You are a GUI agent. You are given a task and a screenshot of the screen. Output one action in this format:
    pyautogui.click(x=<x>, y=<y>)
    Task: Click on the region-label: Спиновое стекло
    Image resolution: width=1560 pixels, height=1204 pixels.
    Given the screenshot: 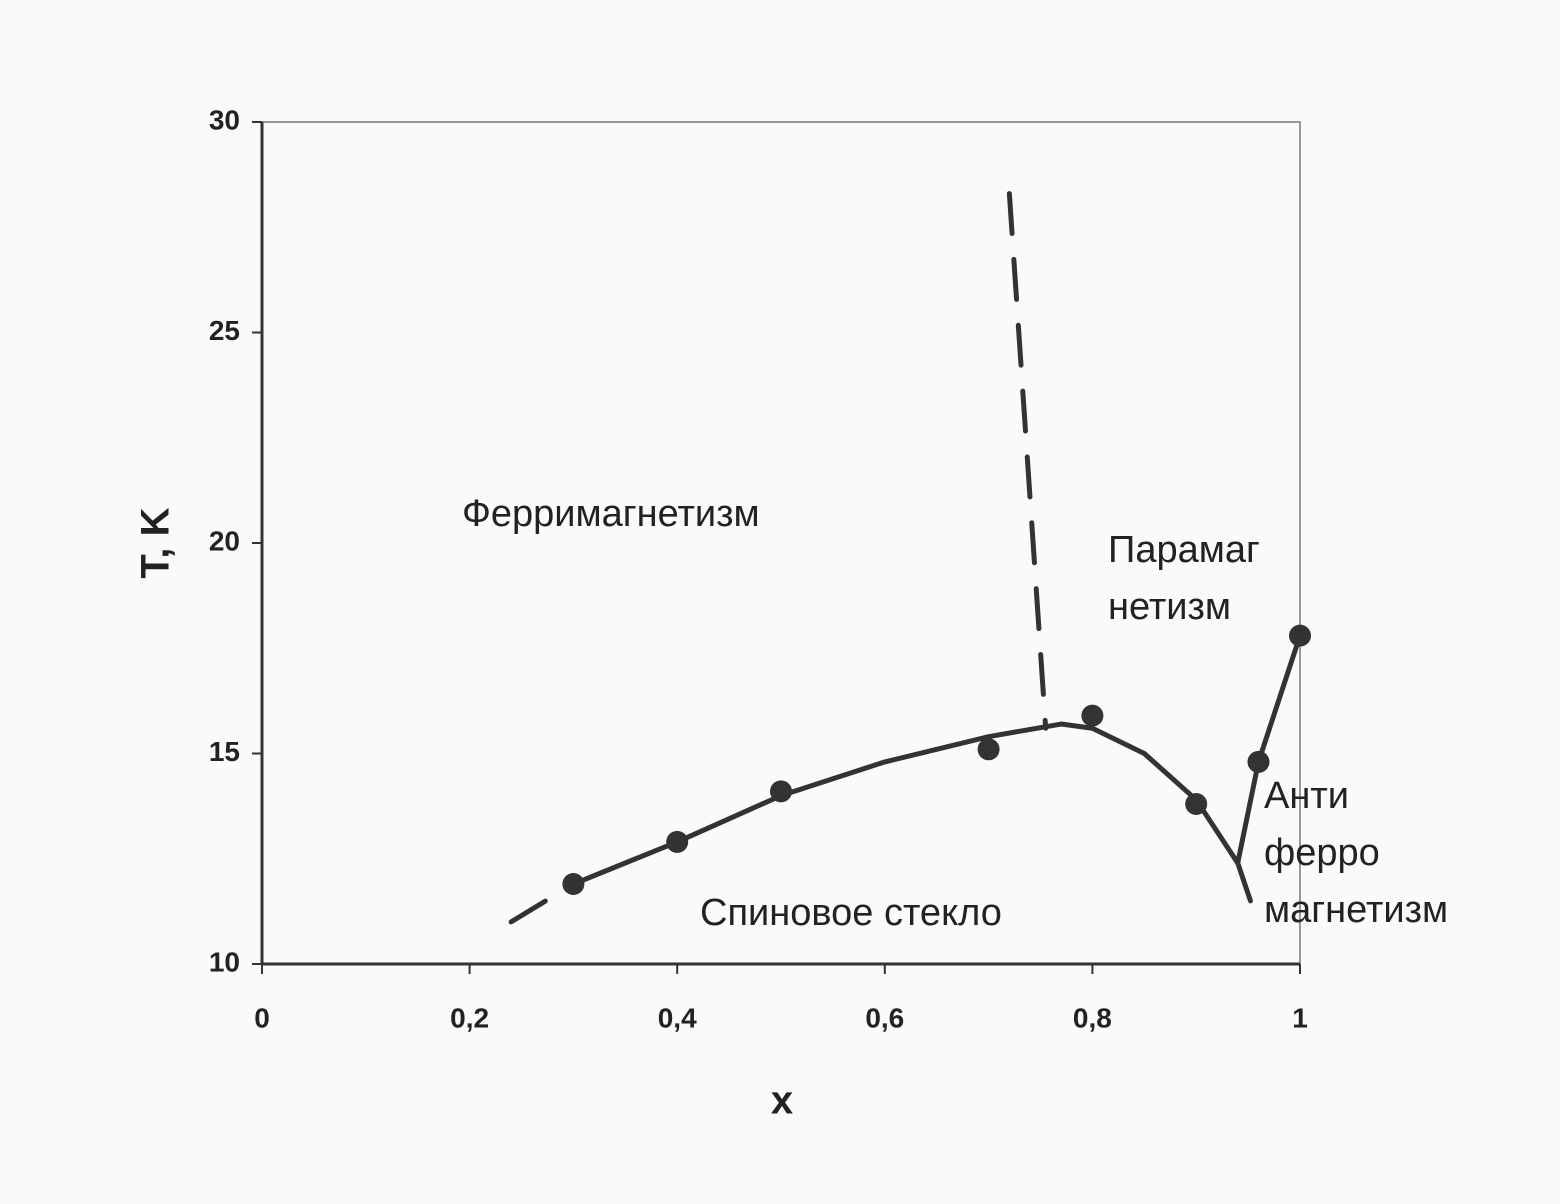 What is the action you would take?
    pyautogui.click(x=851, y=913)
    